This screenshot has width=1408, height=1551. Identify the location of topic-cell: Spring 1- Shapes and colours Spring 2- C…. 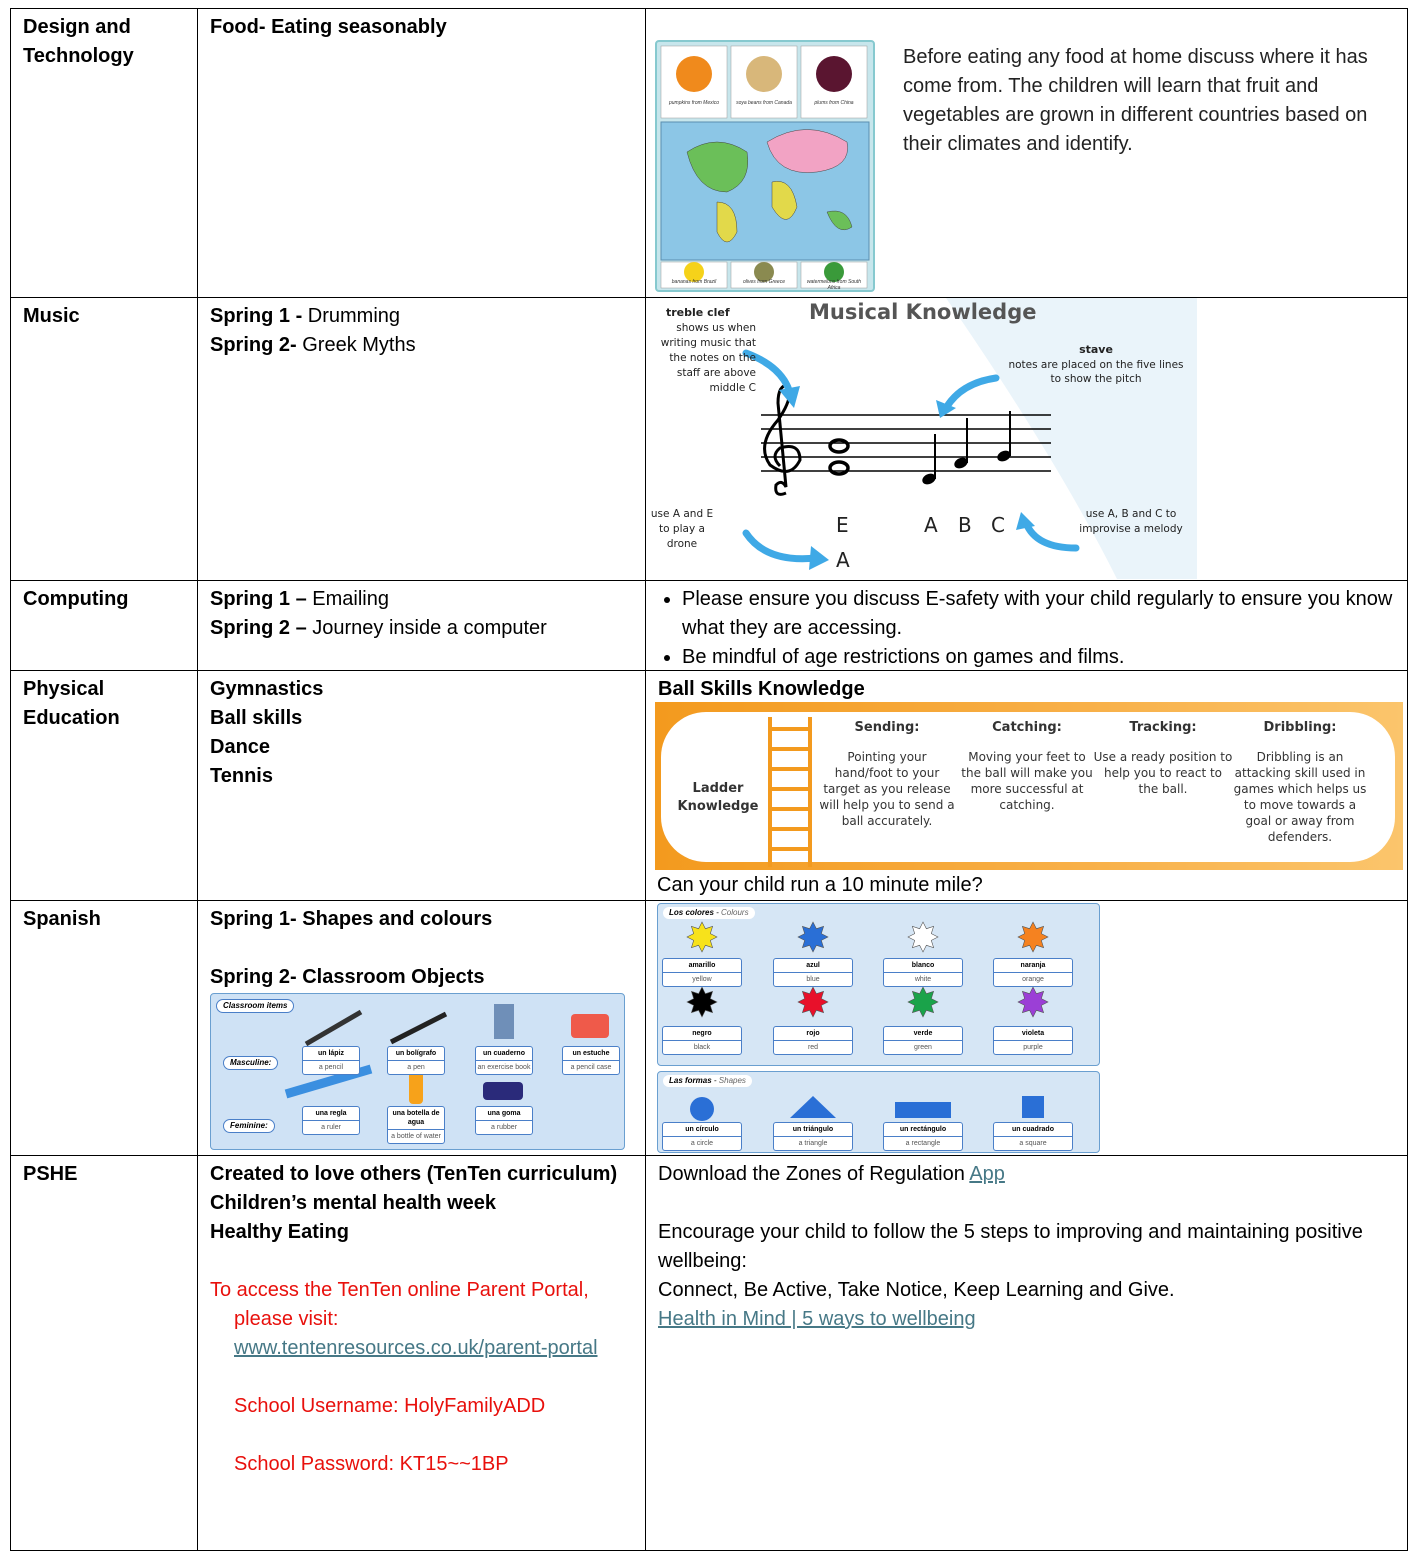
(421, 1027).